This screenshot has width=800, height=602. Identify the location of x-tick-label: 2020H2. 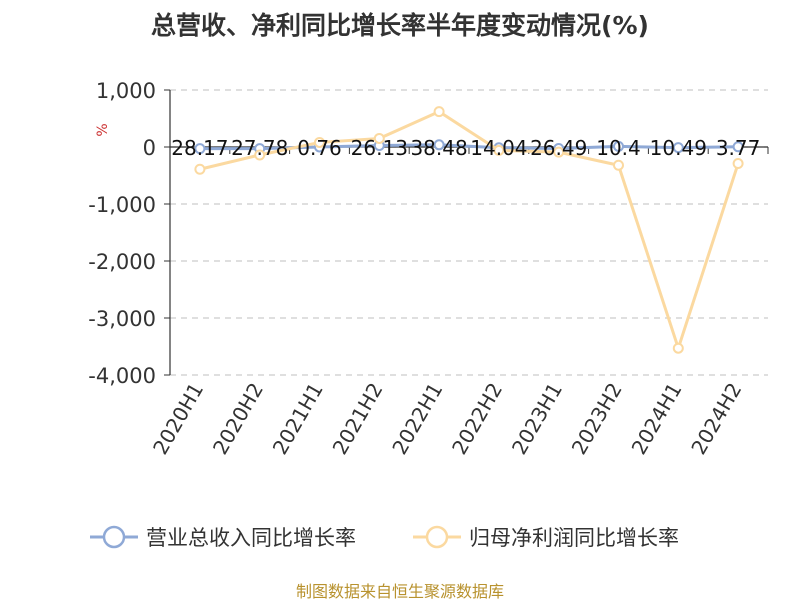
(238, 419).